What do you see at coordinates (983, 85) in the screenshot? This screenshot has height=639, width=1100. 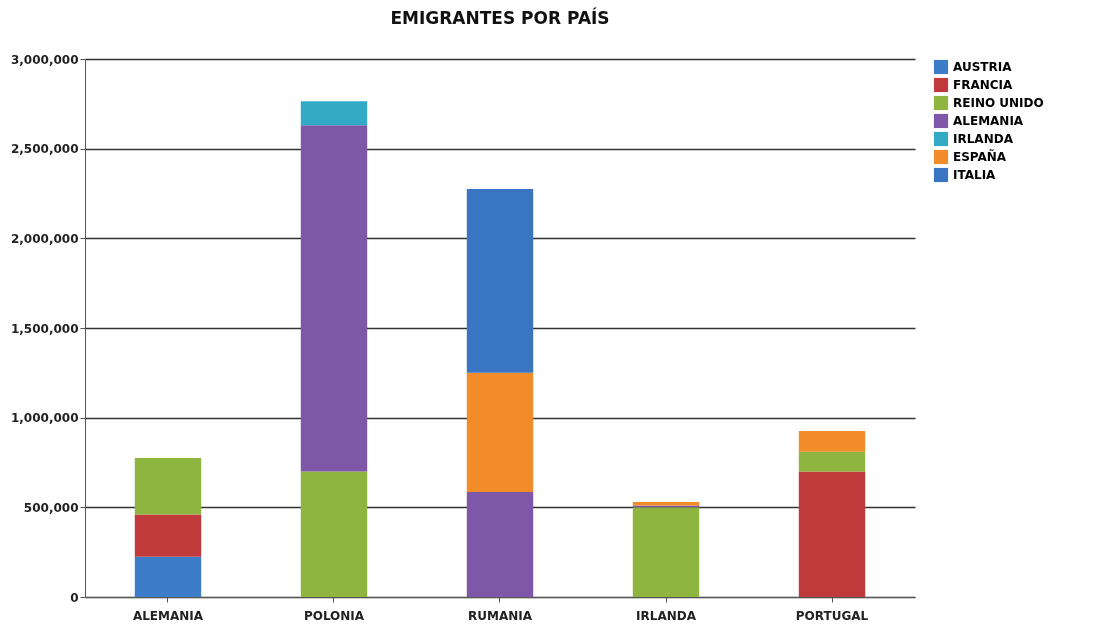 I see `legend-label: FRANCIA` at bounding box center [983, 85].